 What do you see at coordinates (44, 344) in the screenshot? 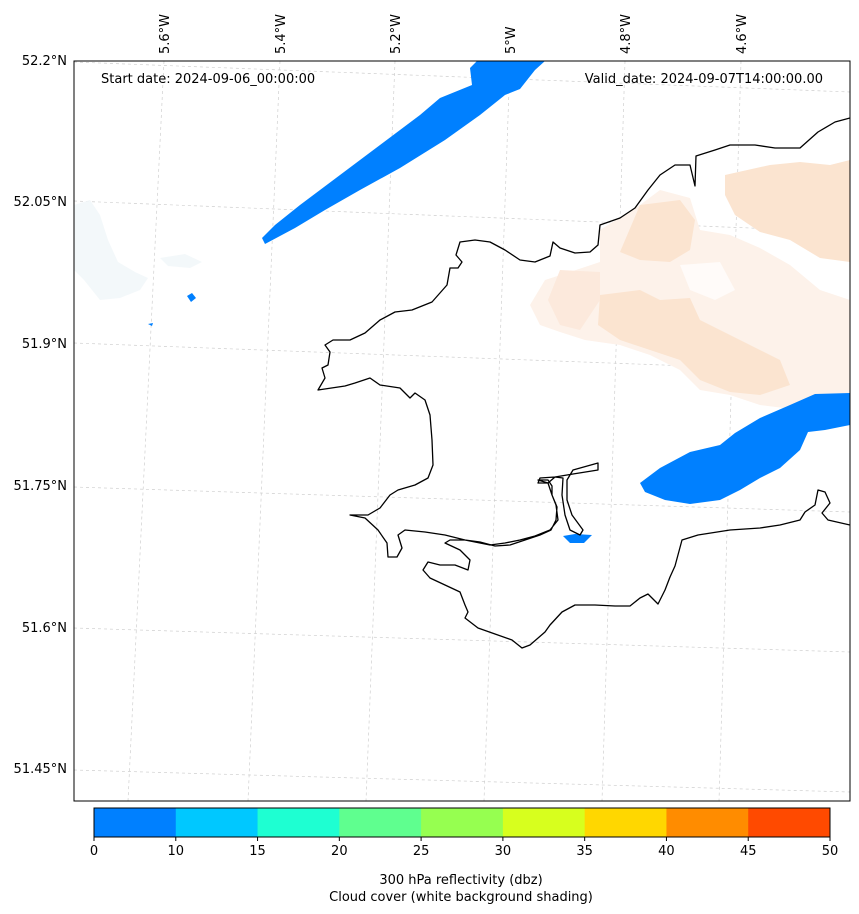
I see `lat-label: 51.9°N` at bounding box center [44, 344].